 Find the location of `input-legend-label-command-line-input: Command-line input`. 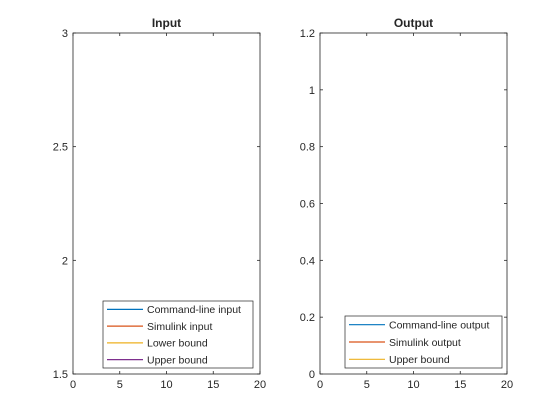

input-legend-label-command-line-input: Command-line input is located at coordinates (194, 310).